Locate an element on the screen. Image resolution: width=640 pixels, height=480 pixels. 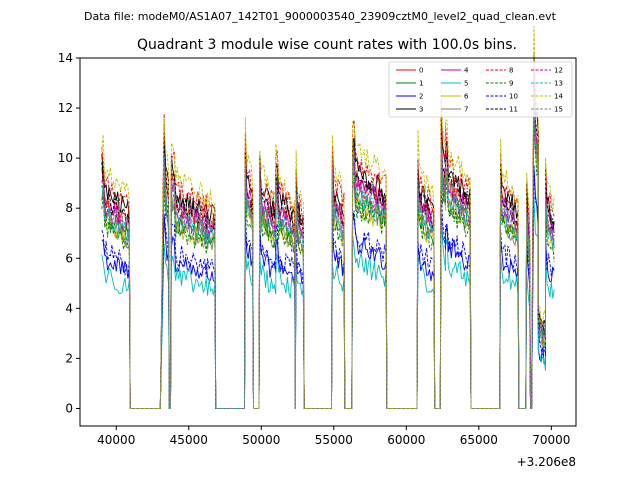
y-tick-label: 6 is located at coordinates (69, 258).